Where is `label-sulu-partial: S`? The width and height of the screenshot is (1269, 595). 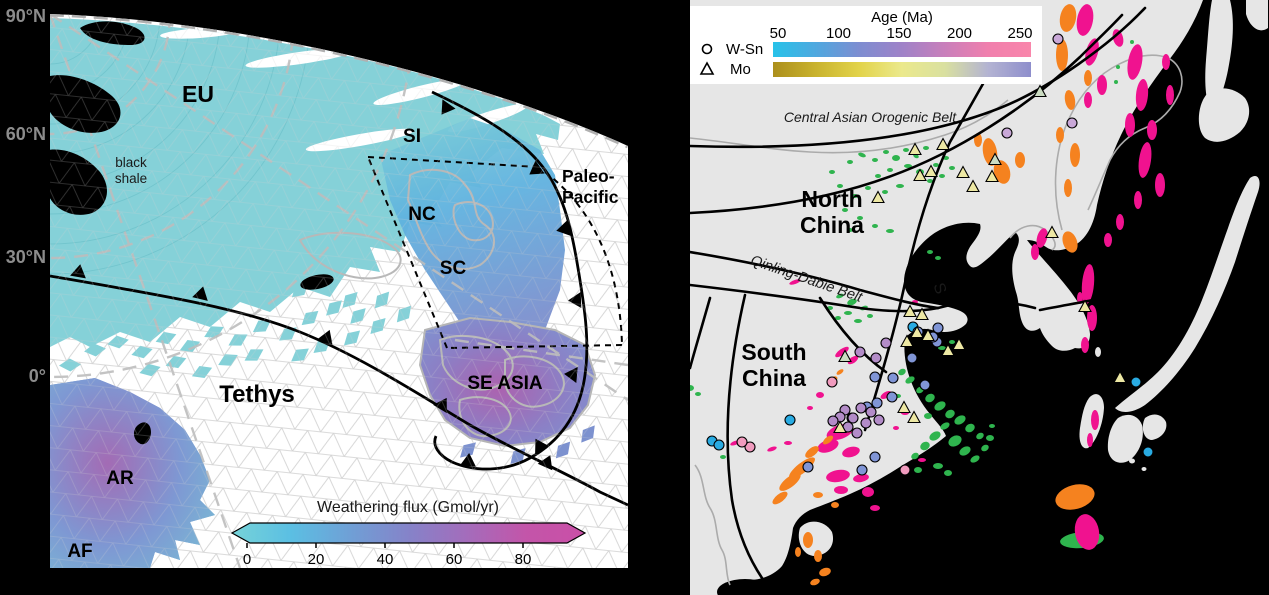 label-sulu-partial: S is located at coordinates (939, 288).